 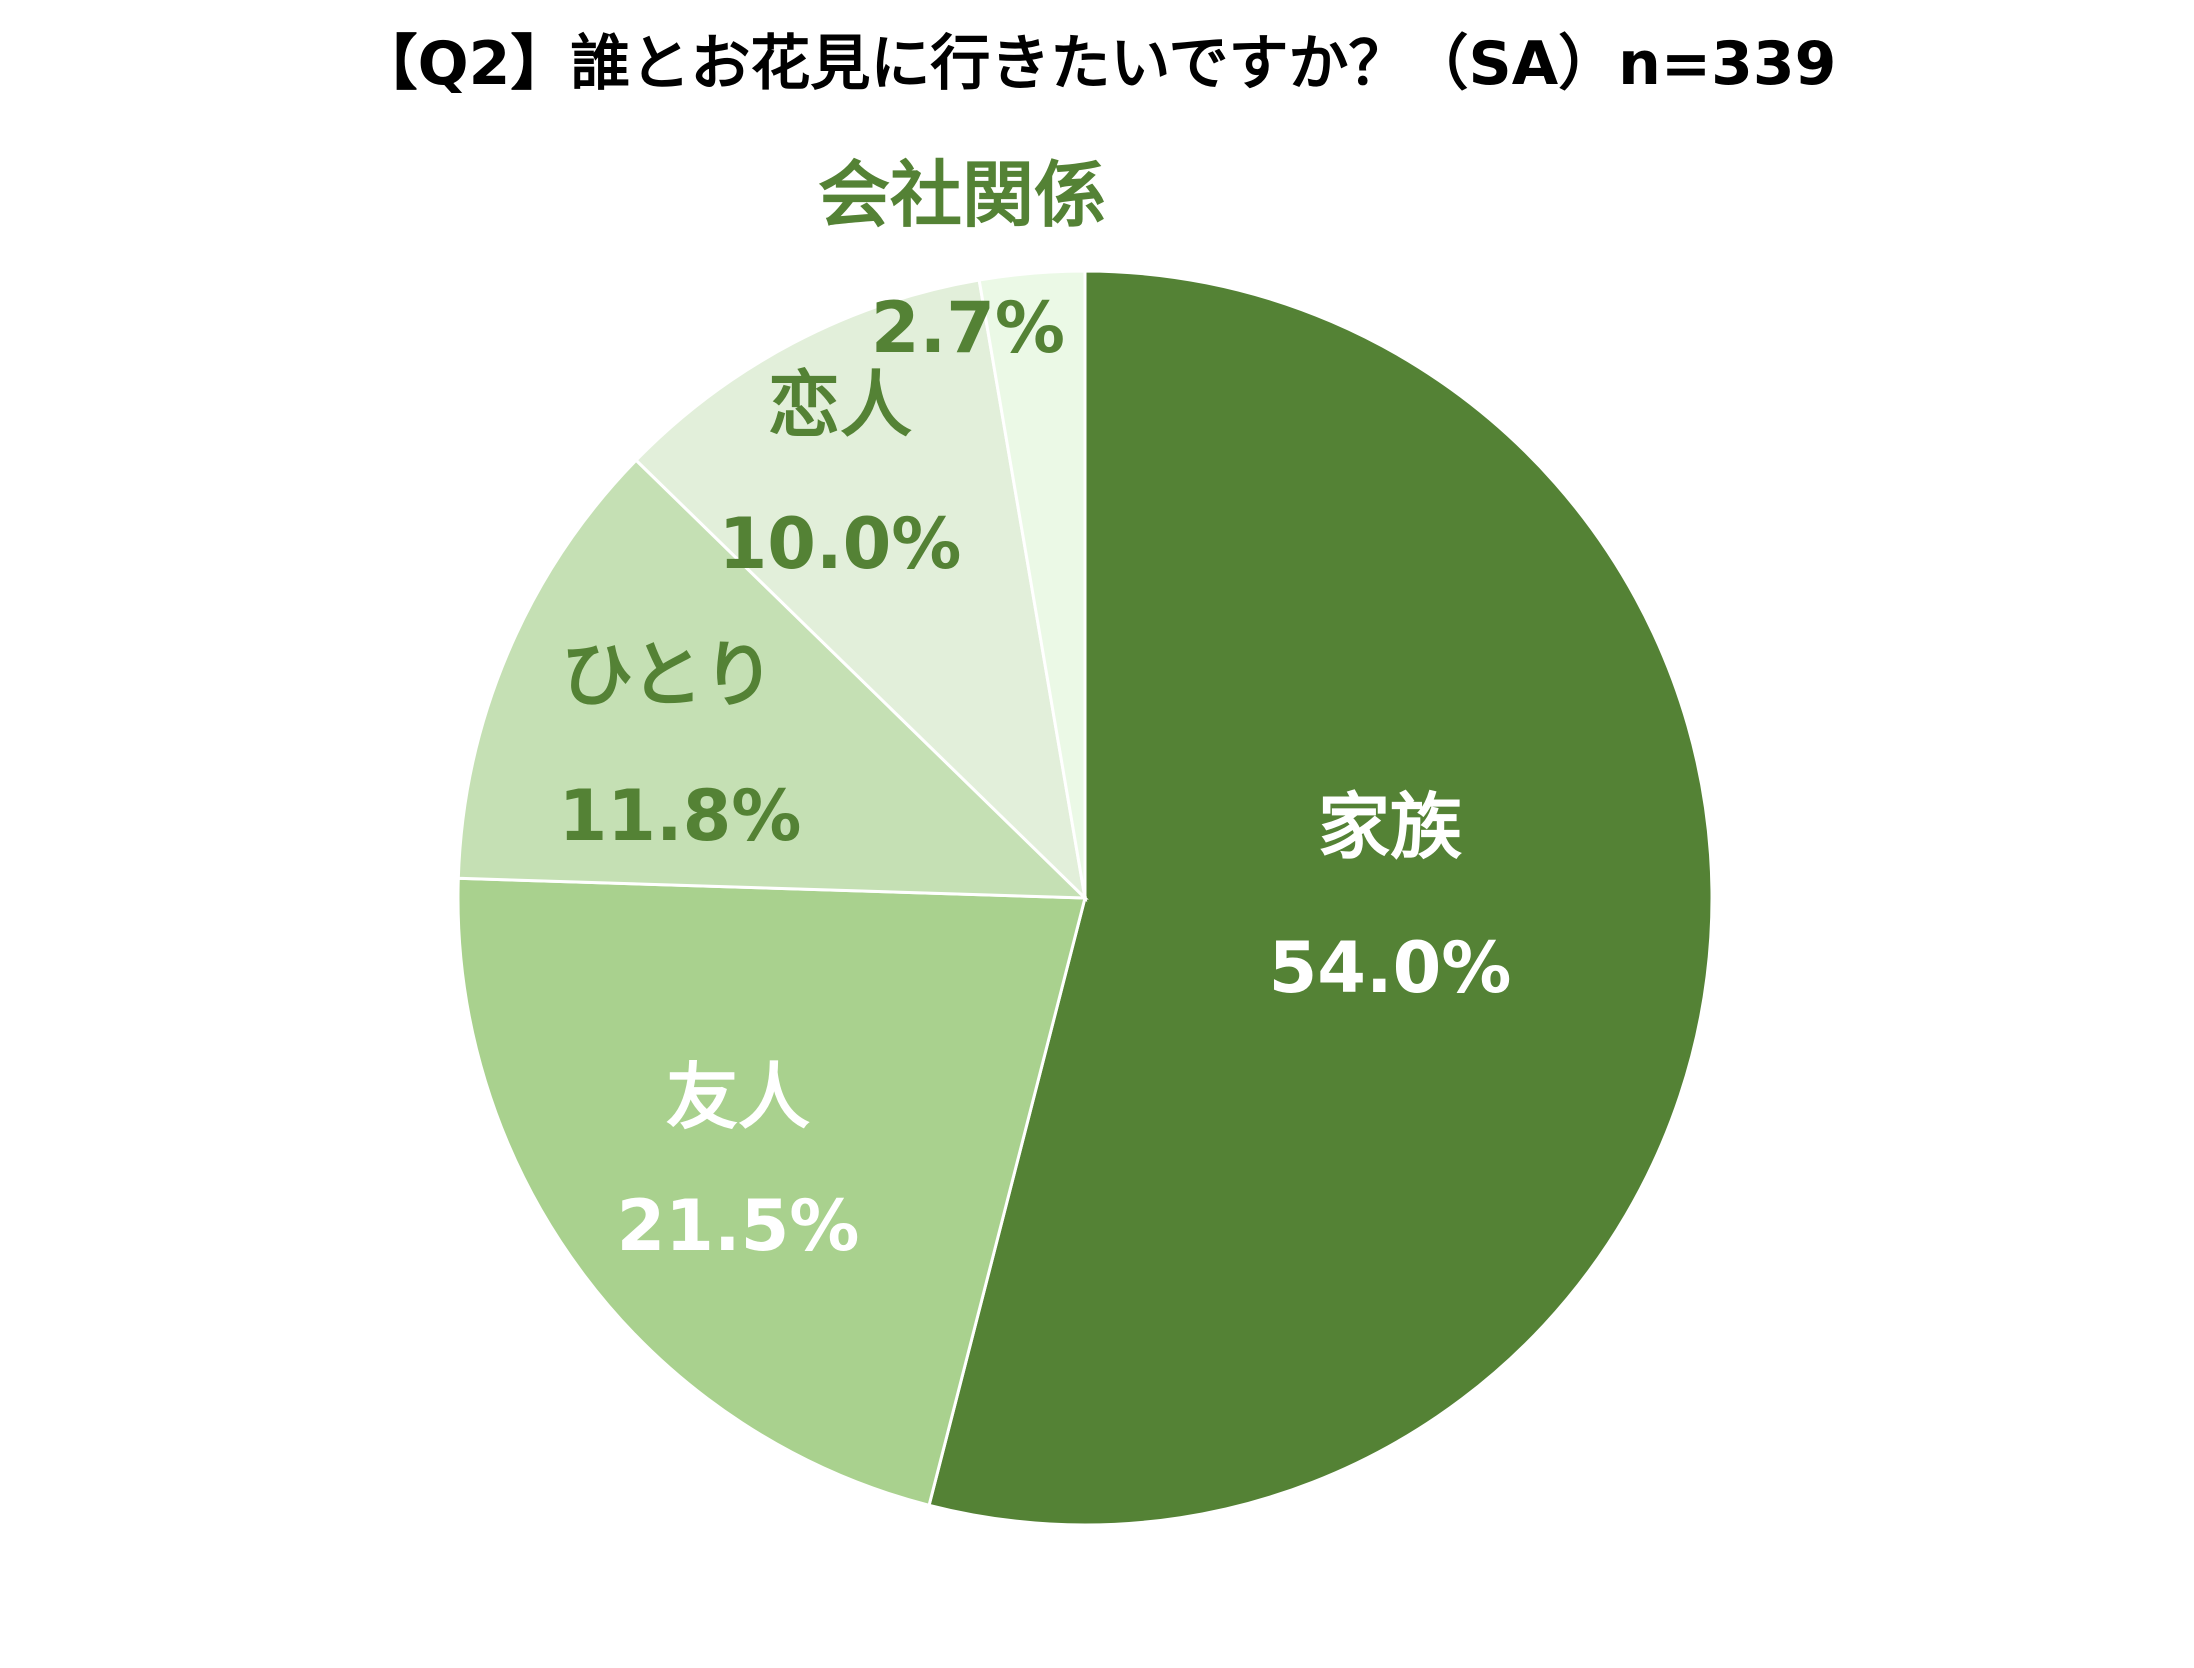 I want to click on slice-label-4: 会社関係, so click(x=962, y=195).